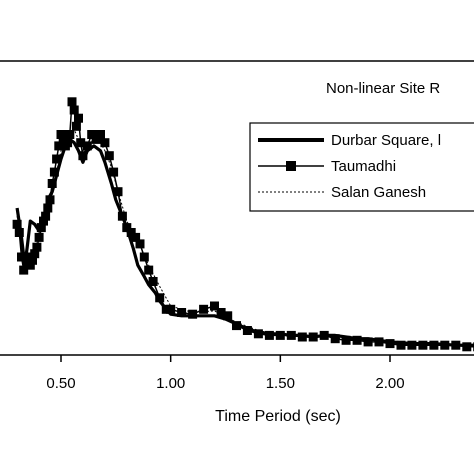  I want to click on legend-label-durbar: Durbar Square, l, so click(386, 140).